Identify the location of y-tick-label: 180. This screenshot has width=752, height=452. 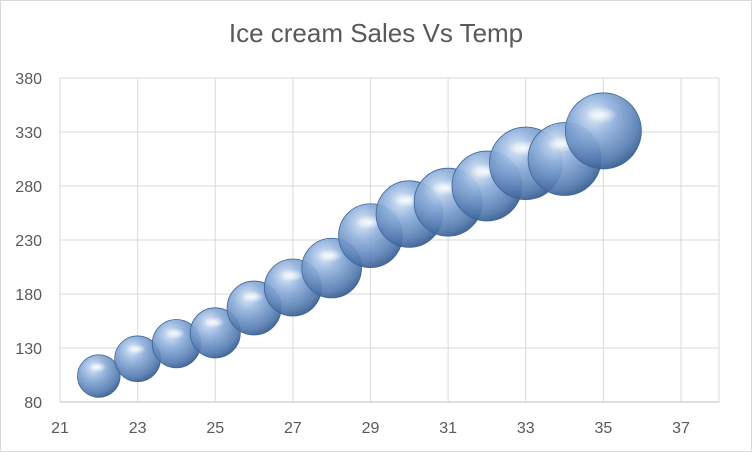
(28, 295).